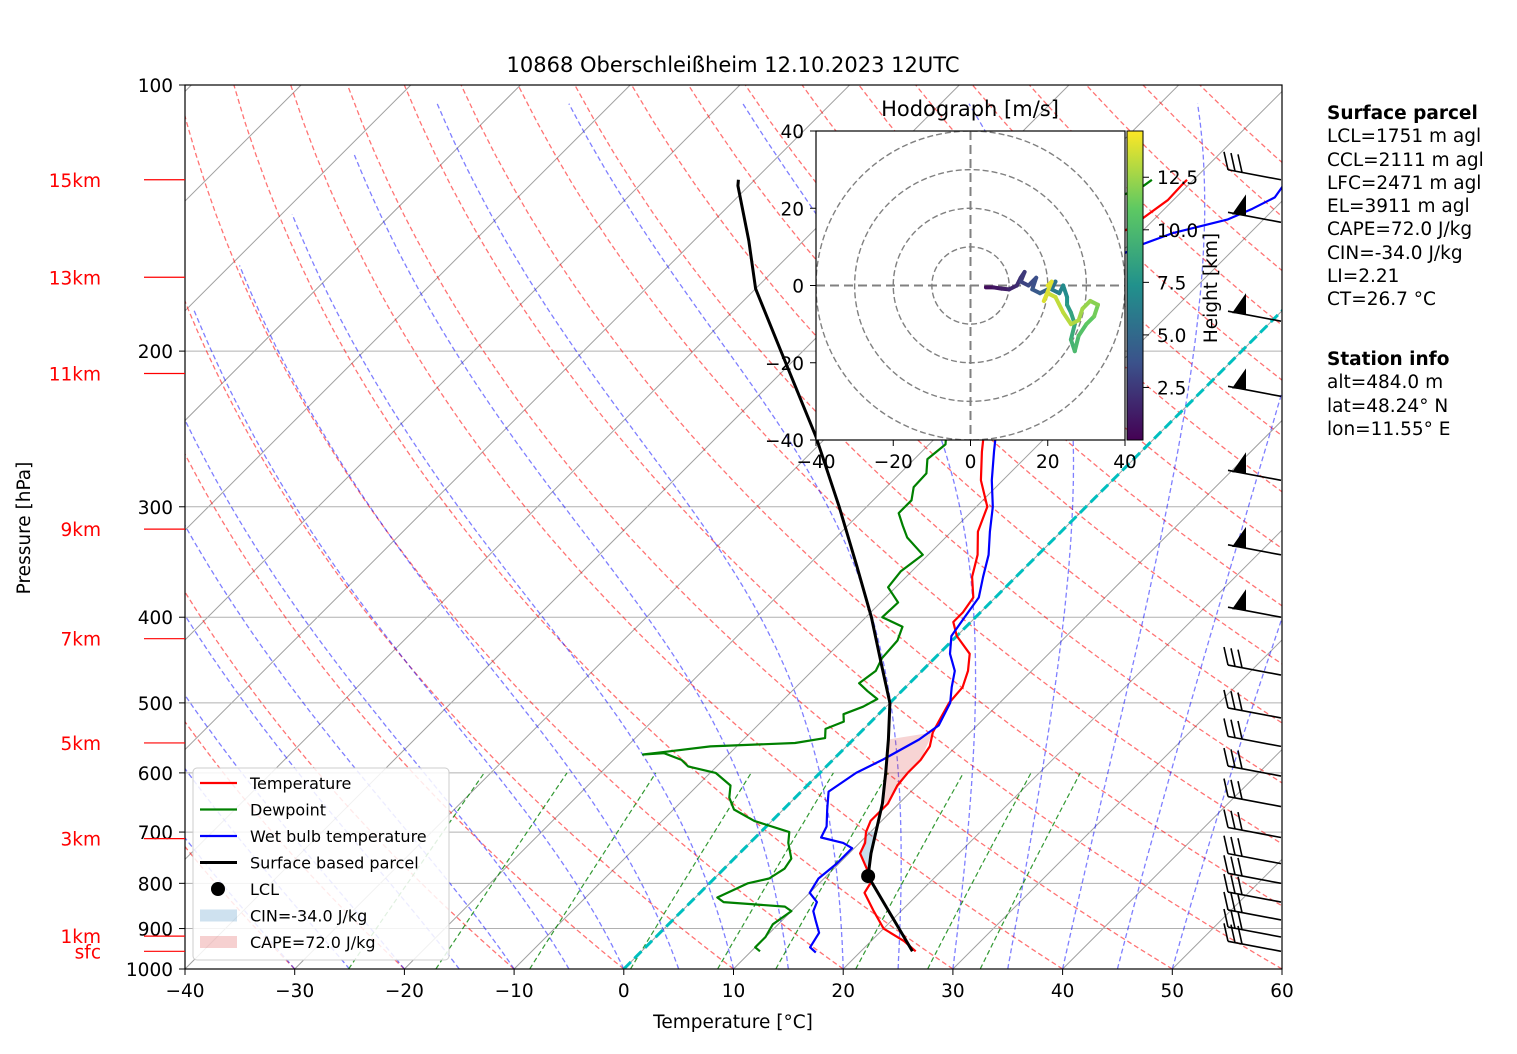  Describe the element at coordinates (893, 462) in the screenshot. I see `hodo-x-tick-label: −20` at that location.